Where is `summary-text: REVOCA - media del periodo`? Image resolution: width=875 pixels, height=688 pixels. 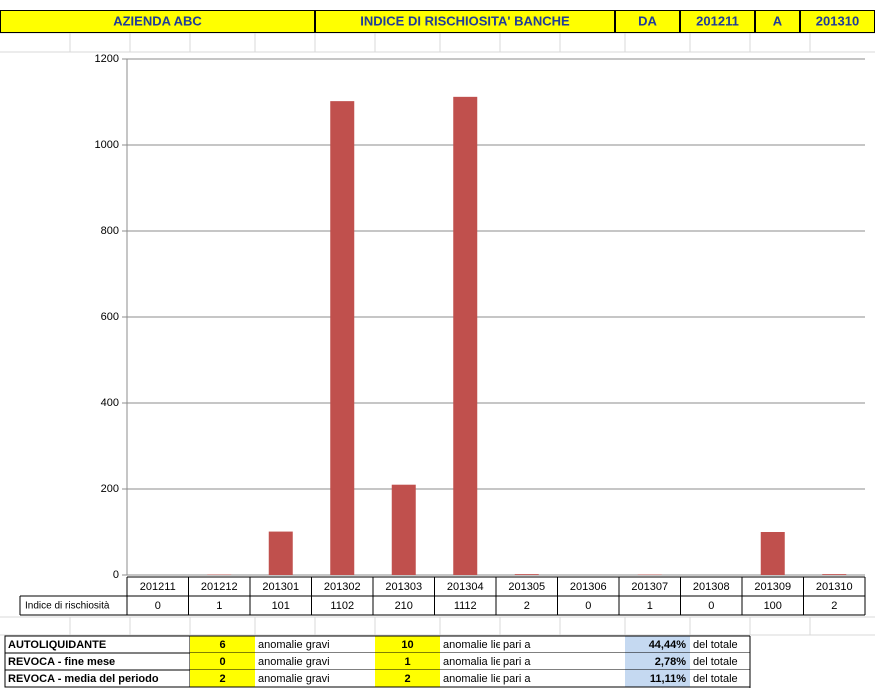 summary-text: REVOCA - media del periodo is located at coordinates (83, 679).